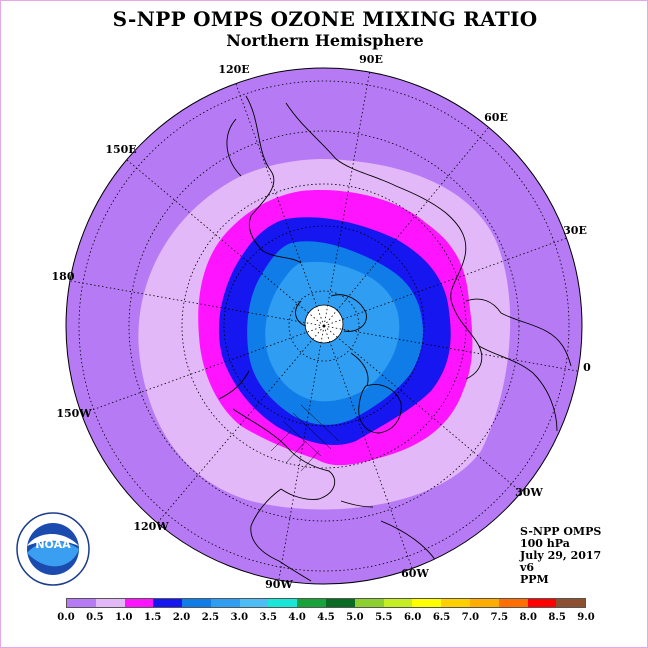 Image resolution: width=648 pixels, height=648 pixels. Describe the element at coordinates (66, 617) in the screenshot. I see `colorbar-tick-label: 0.0` at that location.